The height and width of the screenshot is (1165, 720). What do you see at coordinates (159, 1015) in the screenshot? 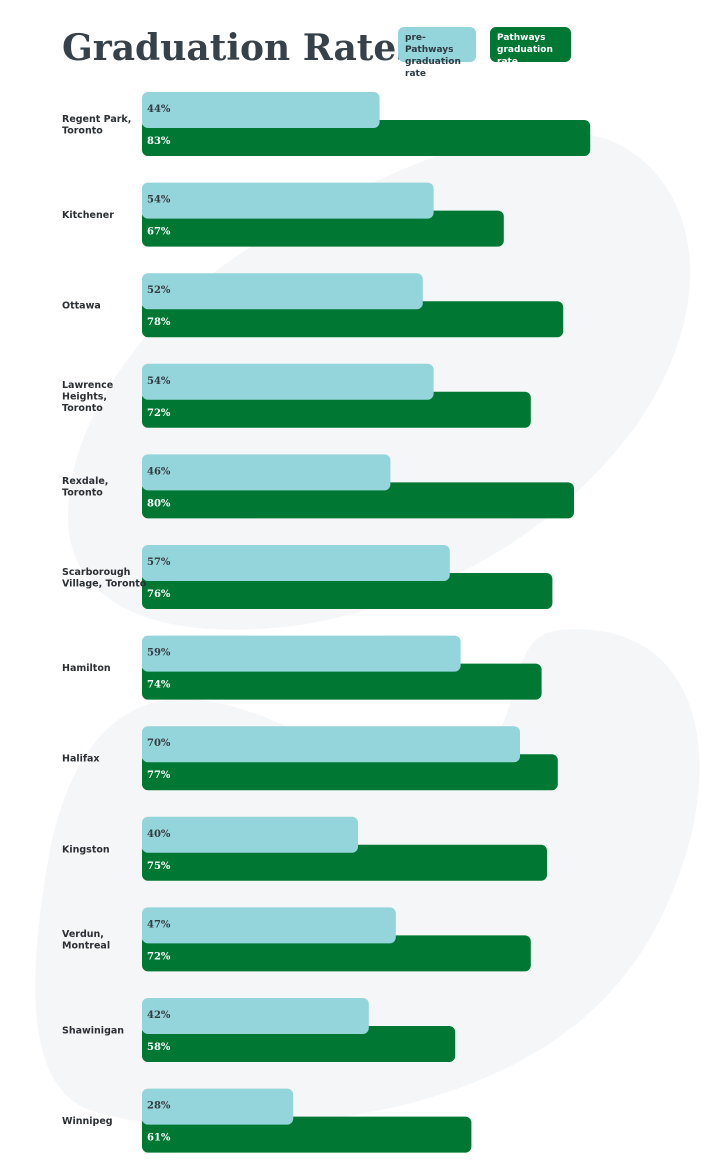
I see `value-label-pre-pathways-10: 42%` at bounding box center [159, 1015].